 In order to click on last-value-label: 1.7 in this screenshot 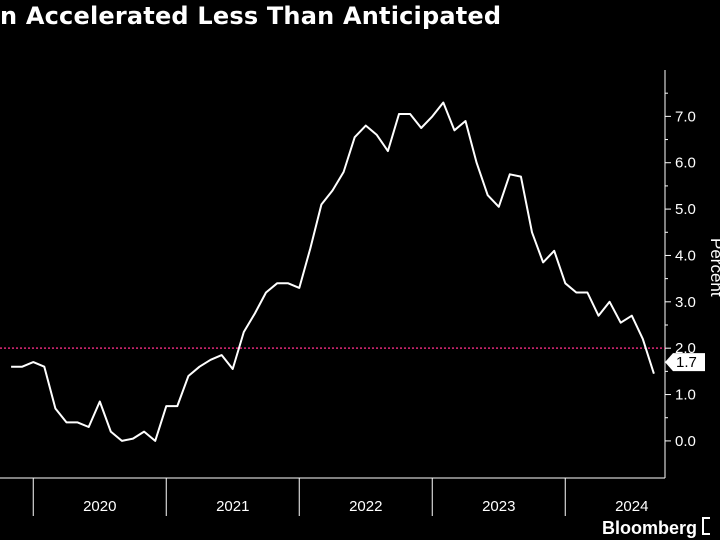, I will do `click(686, 362)`.